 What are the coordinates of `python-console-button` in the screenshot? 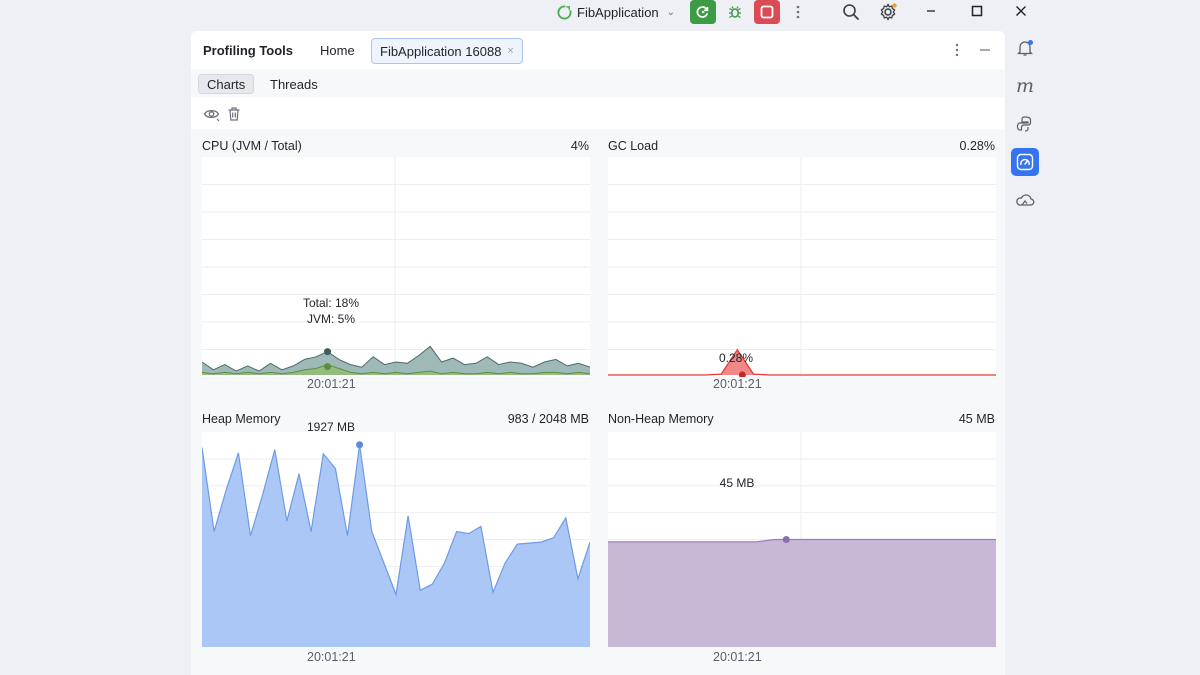 It's located at (1025, 124).